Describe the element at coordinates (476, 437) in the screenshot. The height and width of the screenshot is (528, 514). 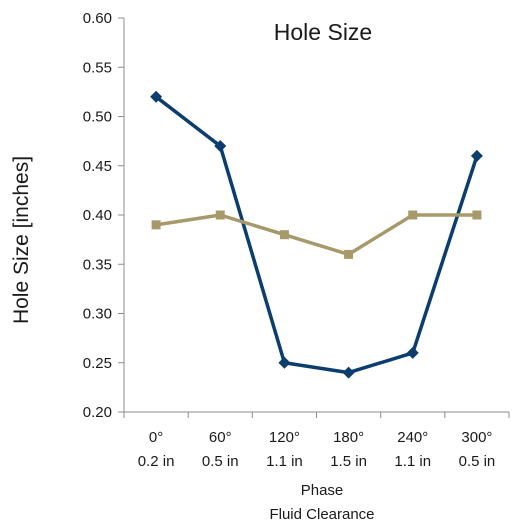
I see `x-tick-label: 300°` at that location.